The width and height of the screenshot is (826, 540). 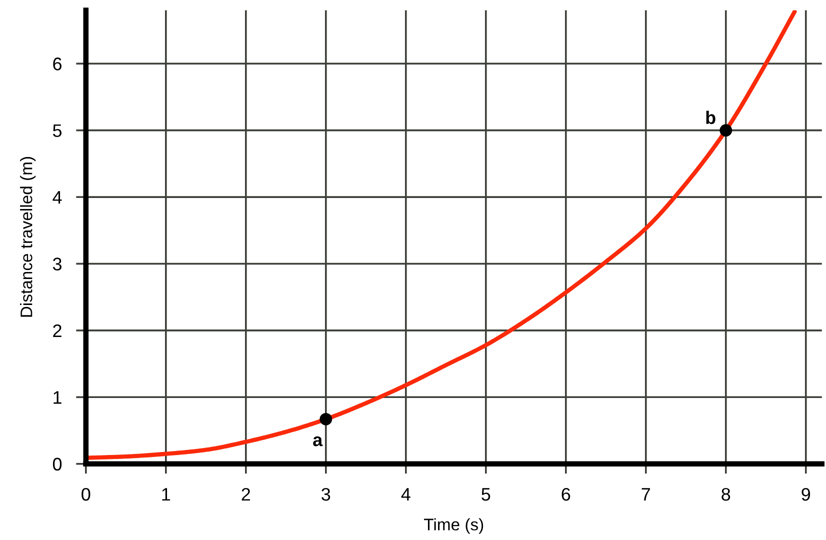 I want to click on x-tick-label: 2, so click(x=246, y=494).